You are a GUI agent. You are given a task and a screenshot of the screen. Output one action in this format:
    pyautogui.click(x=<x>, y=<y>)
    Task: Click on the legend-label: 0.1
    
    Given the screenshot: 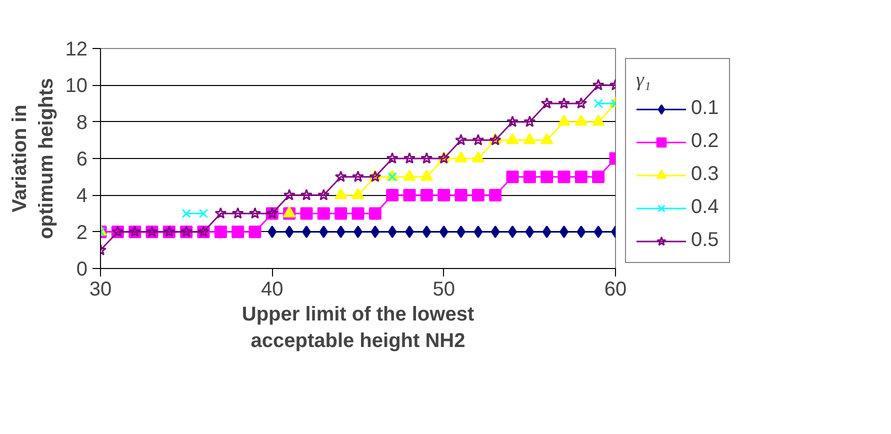 What is the action you would take?
    pyautogui.click(x=705, y=108)
    